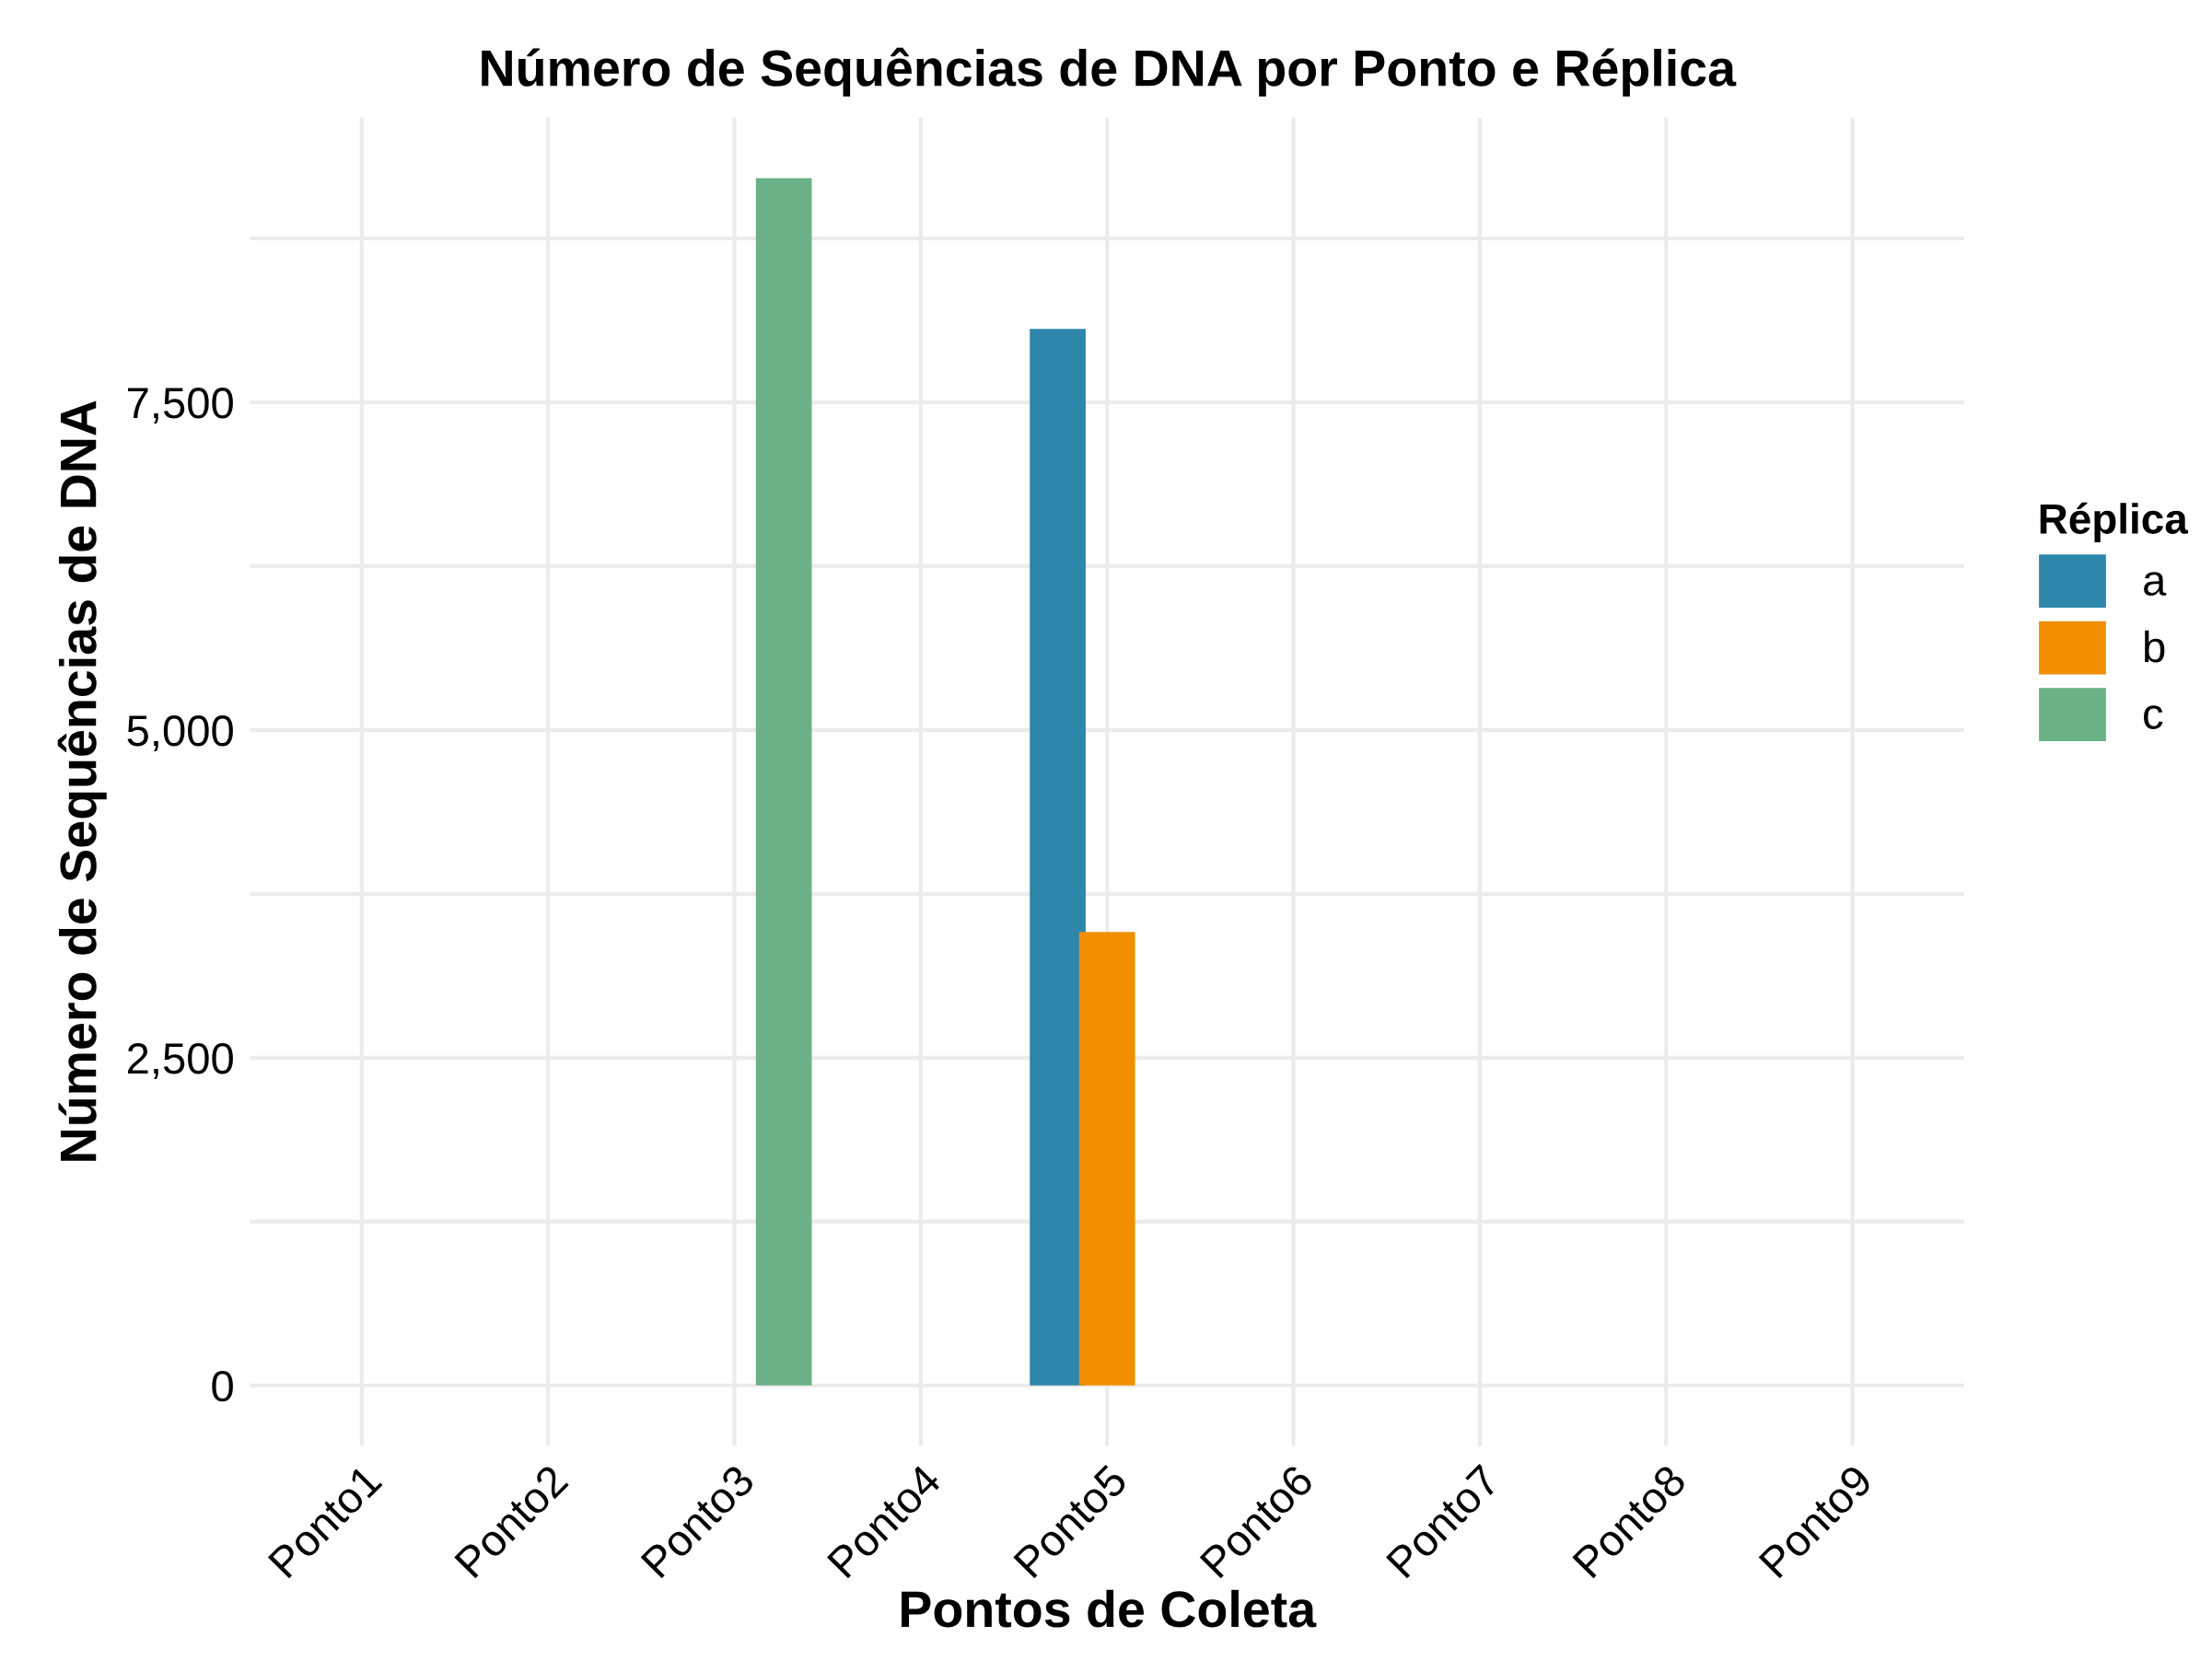 Image resolution: width=2212 pixels, height=1660 pixels. Describe the element at coordinates (1110, 1608) in the screenshot. I see `x-axis-title: Pontos de Coleta` at that location.